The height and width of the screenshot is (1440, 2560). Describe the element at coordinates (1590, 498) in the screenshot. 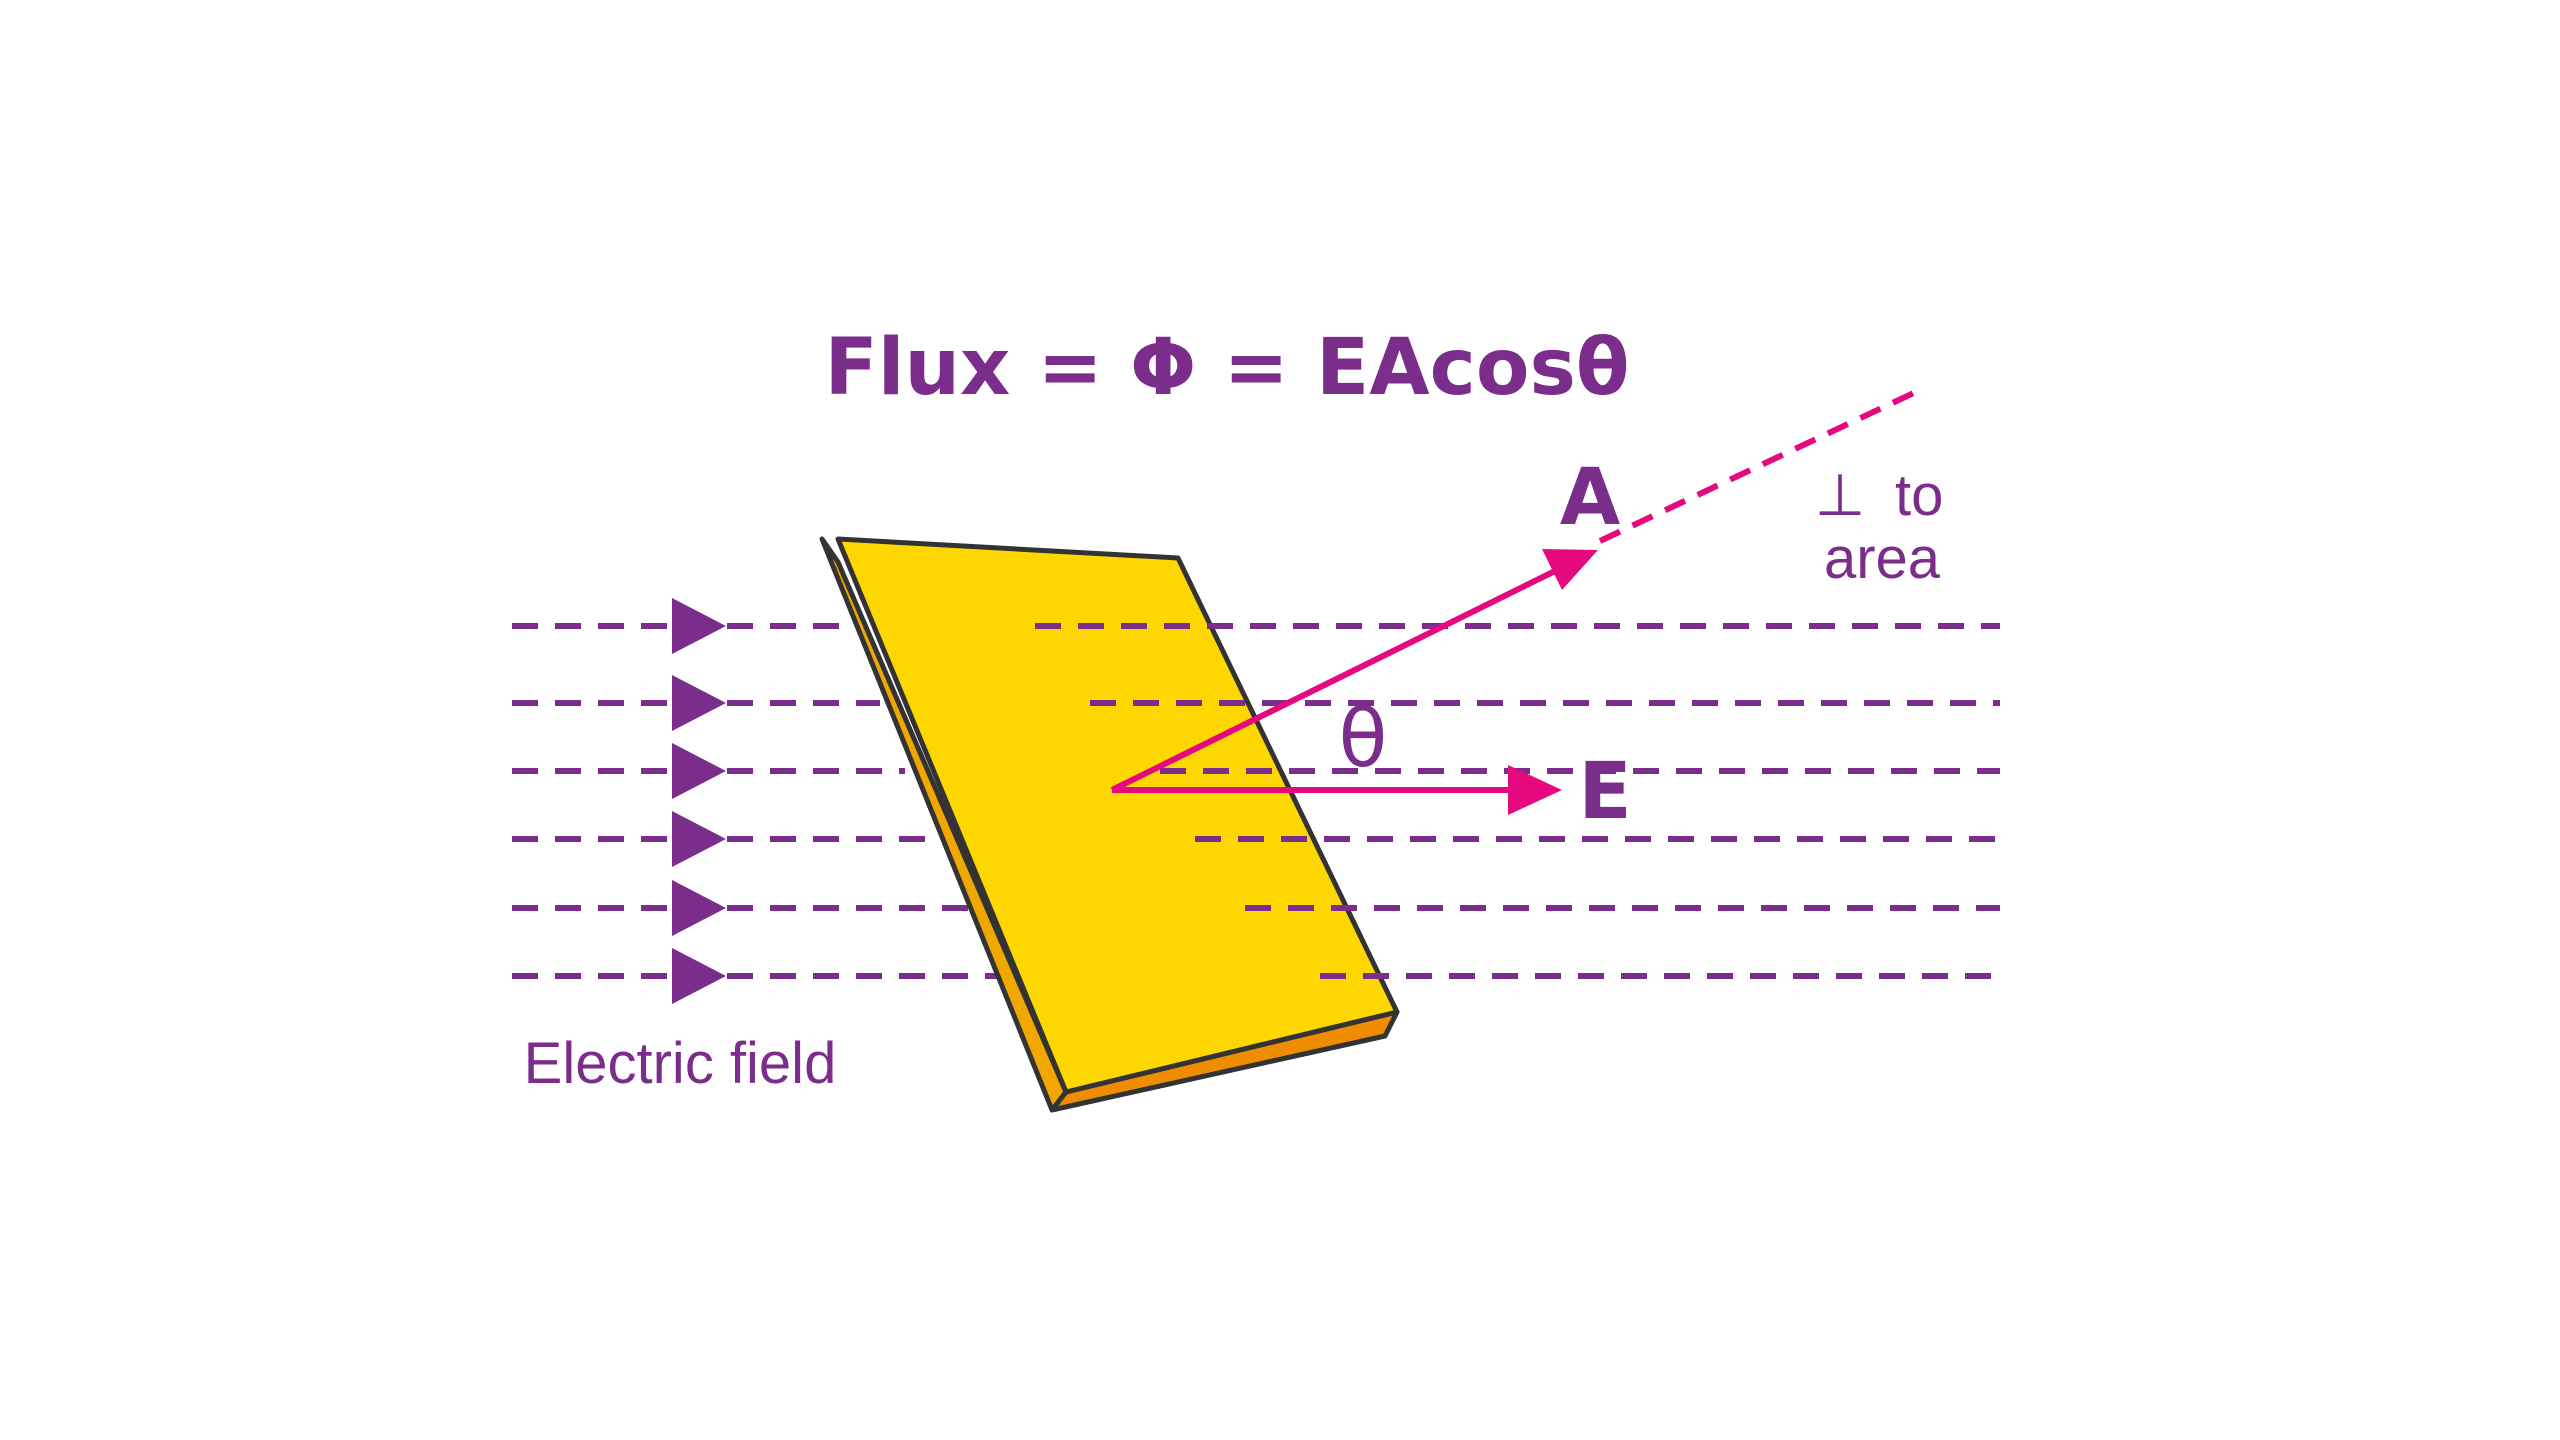

I see `vector-a-label: A` at that location.